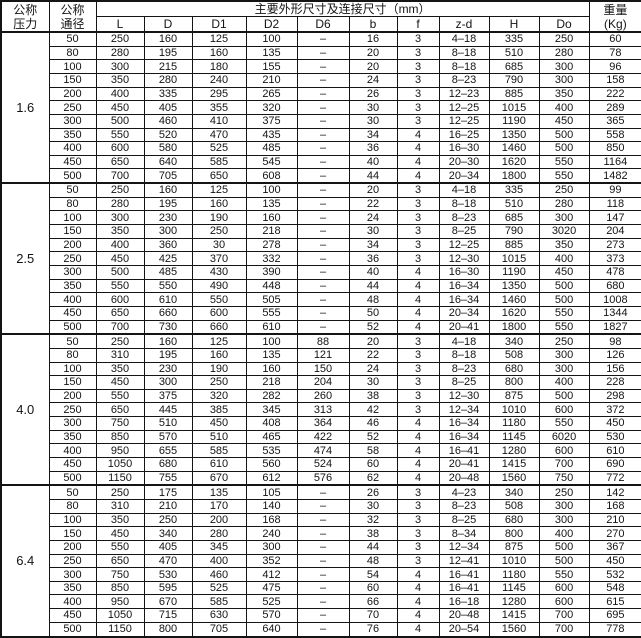  What do you see at coordinates (321, 396) in the screenshot?
I see `table-row: 200 550 375 320 282 260 38 3 12–30 875 500 298` at bounding box center [321, 396].